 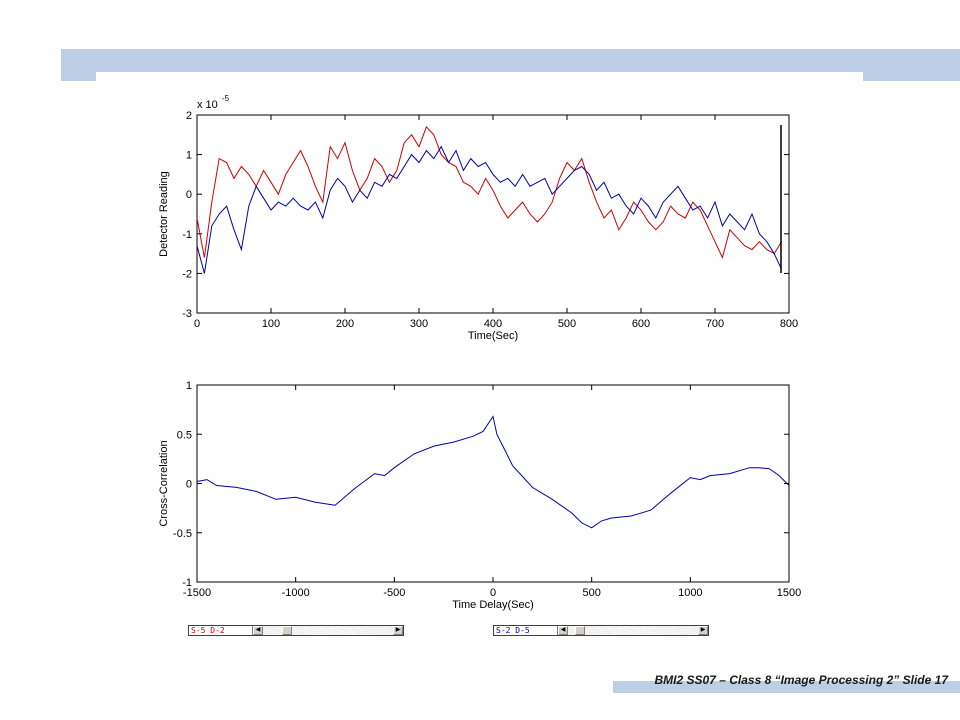 I want to click on x-tick-label: 800, so click(x=789, y=324).